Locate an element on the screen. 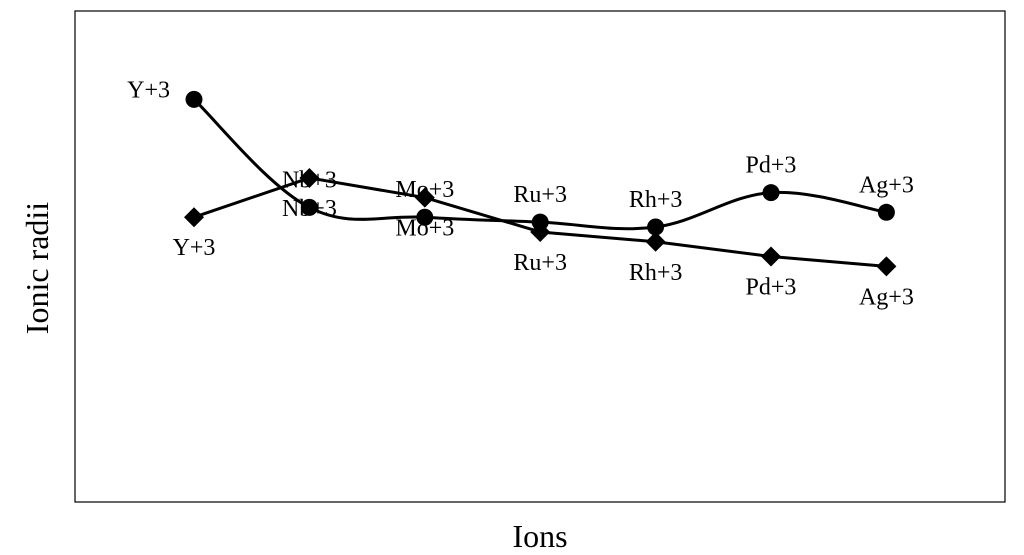  series-2-label-7: Ag+3 is located at coordinates (886, 297).